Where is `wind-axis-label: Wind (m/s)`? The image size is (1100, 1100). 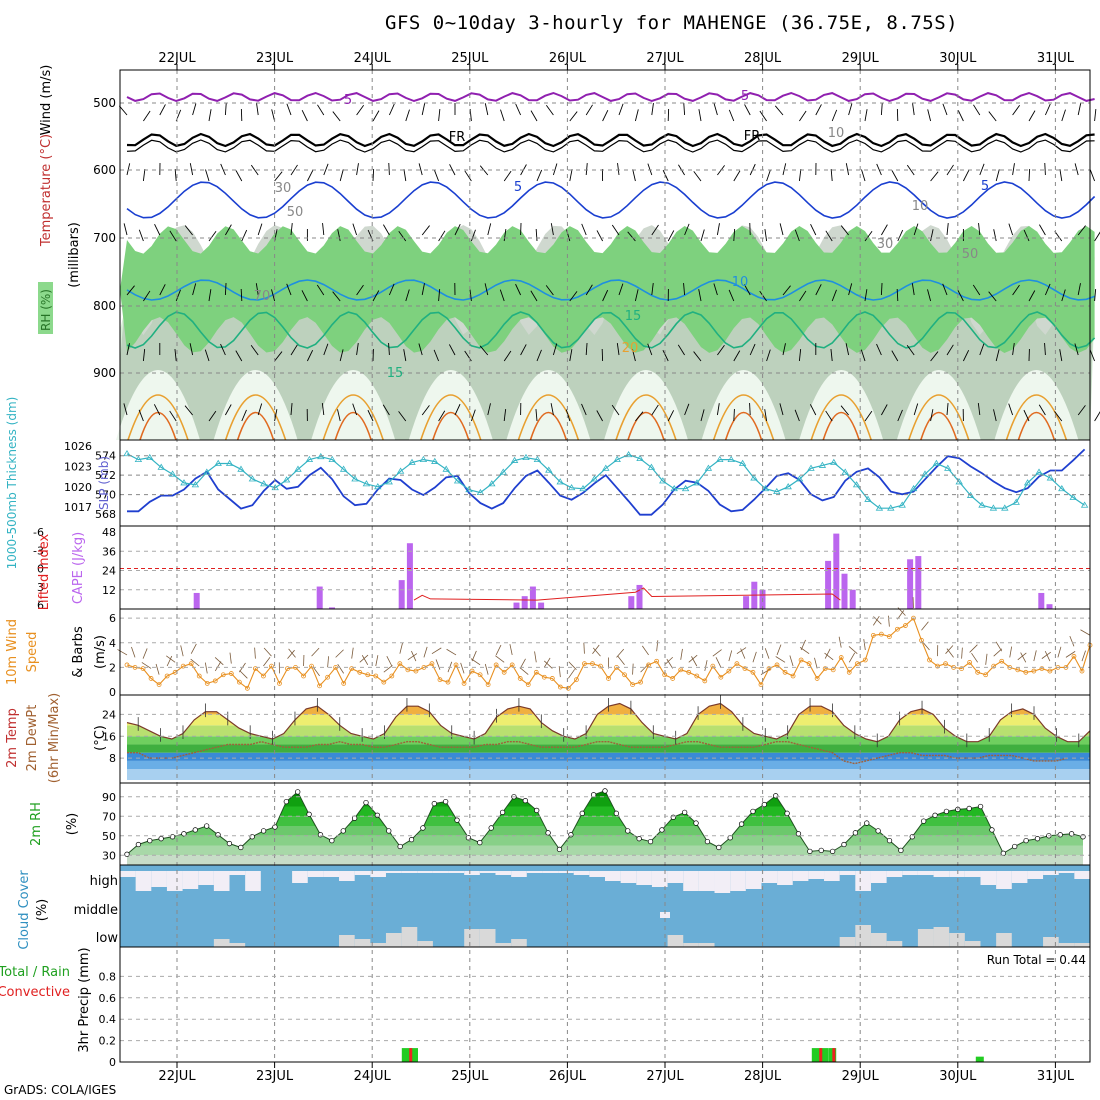 wind-axis-label: Wind (m/s) is located at coordinates (46, 100).